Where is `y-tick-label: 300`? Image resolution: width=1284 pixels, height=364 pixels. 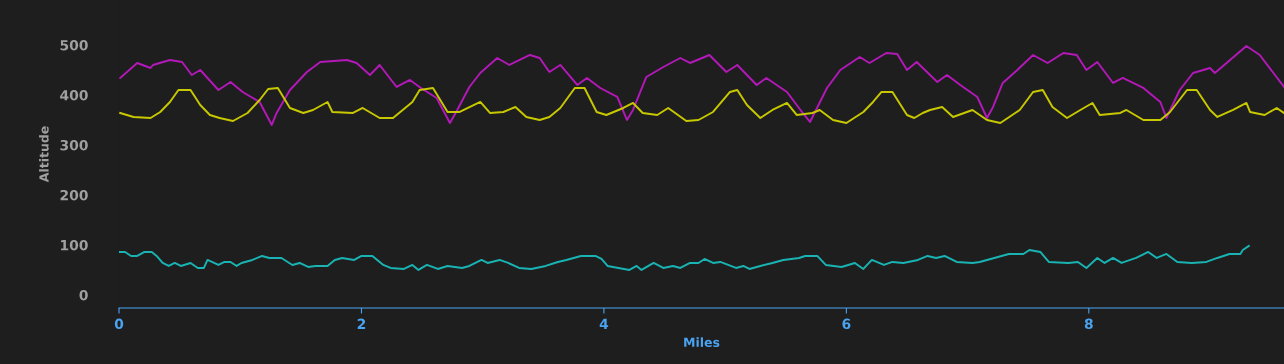 y-tick-label: 300 is located at coordinates (74, 145).